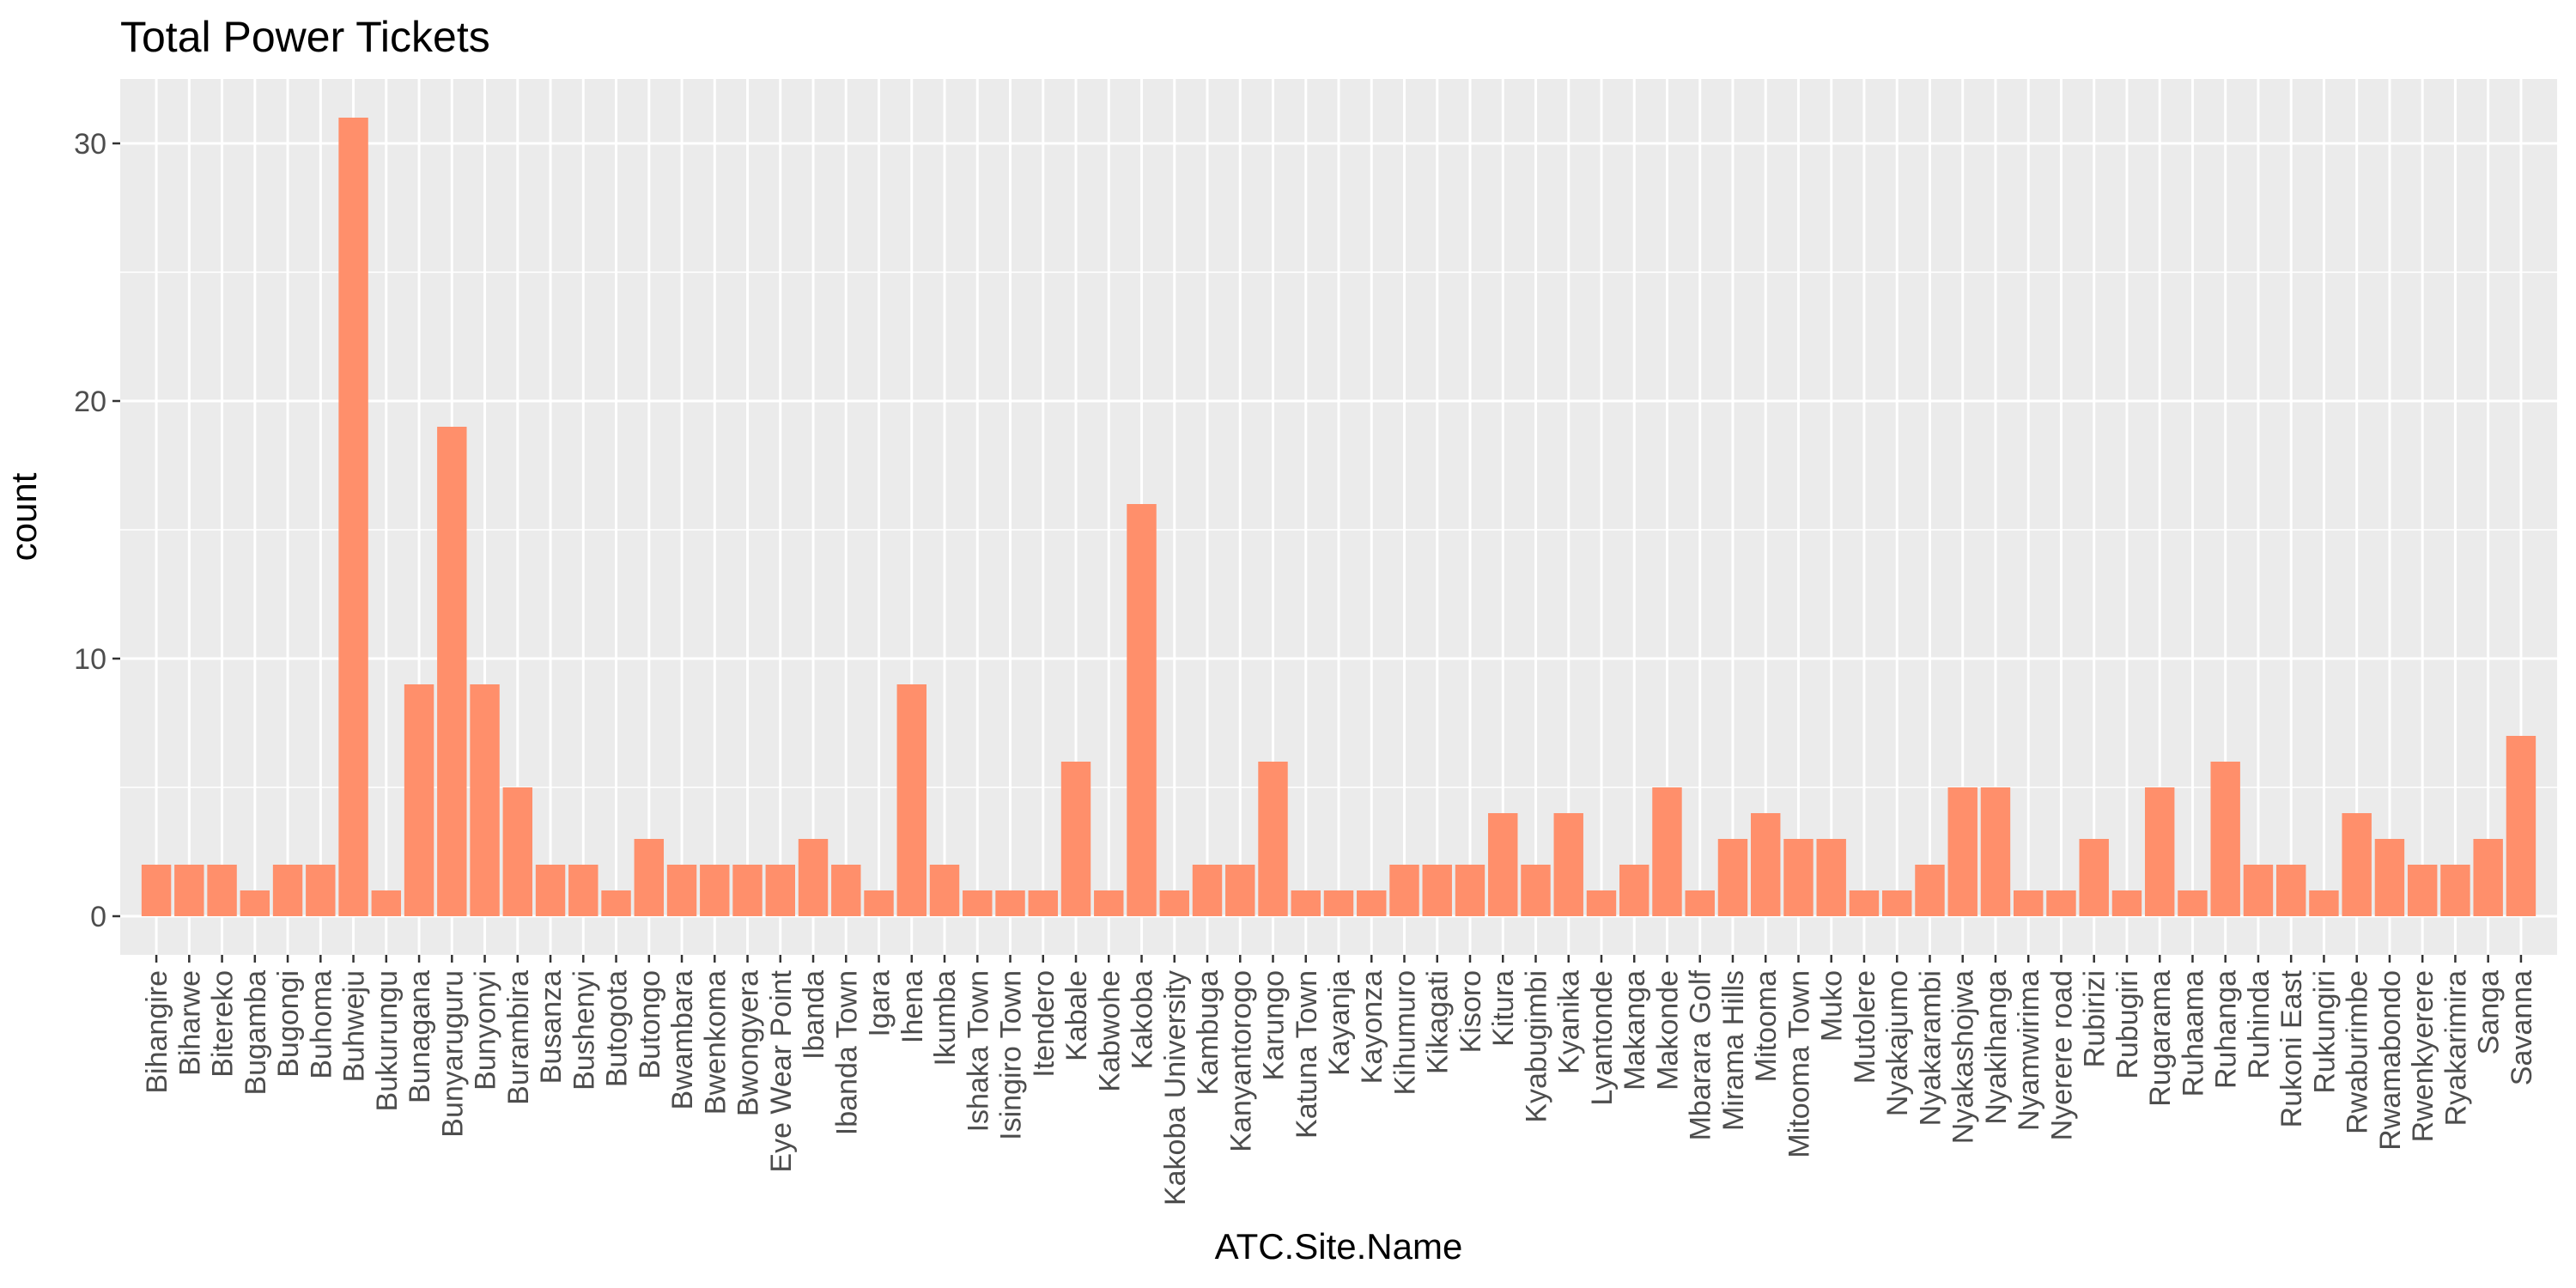  Describe the element at coordinates (97, 530) in the screenshot. I see `y-axis: 0 10 20 30` at that location.